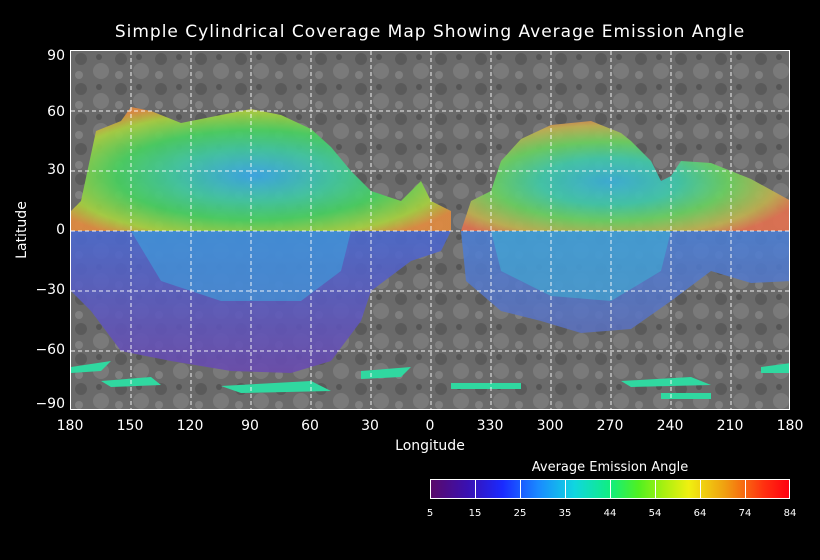 The image size is (820, 560). What do you see at coordinates (130, 426) in the screenshot?
I see `lon-tick-label: 150` at bounding box center [130, 426].